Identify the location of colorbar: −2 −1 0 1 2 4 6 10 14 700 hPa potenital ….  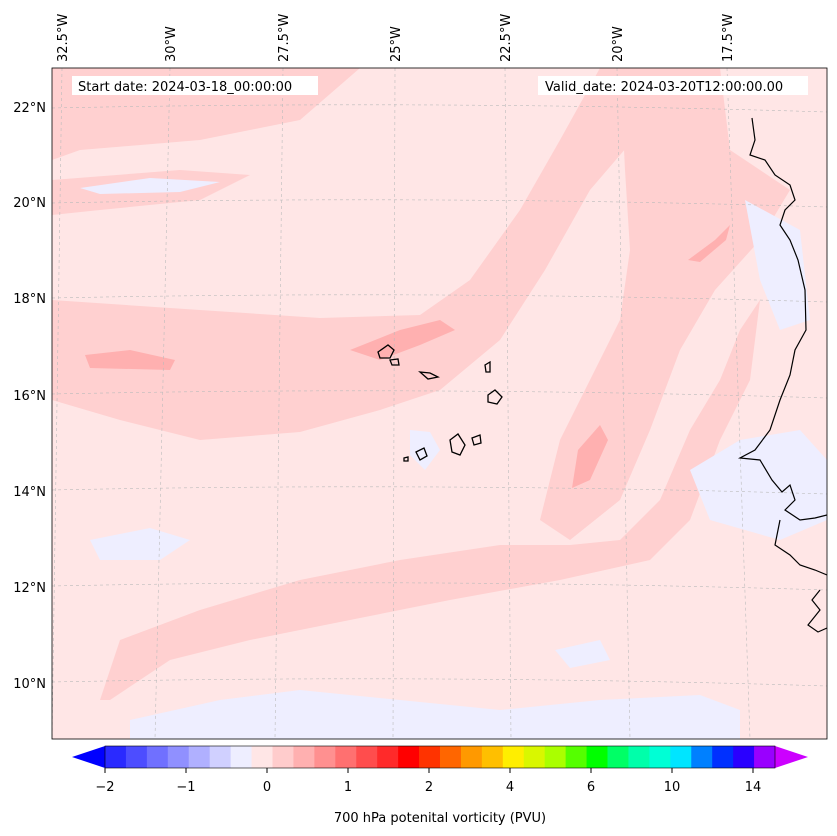
(440, 785).